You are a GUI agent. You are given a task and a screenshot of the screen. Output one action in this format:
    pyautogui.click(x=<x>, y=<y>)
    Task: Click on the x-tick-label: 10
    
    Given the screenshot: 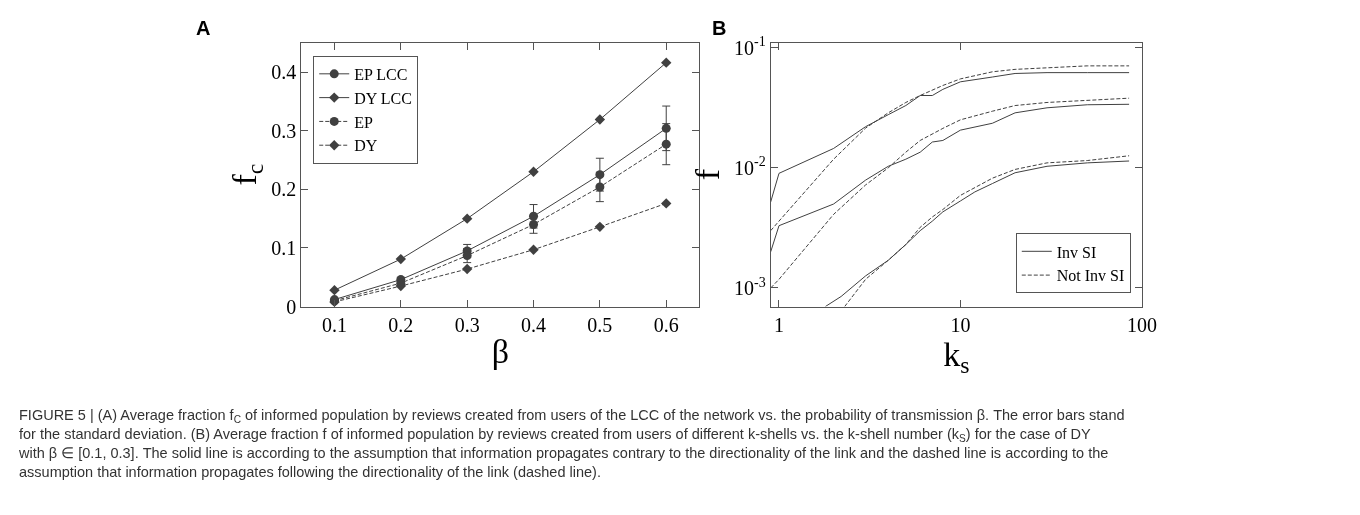 What is the action you would take?
    pyautogui.click(x=960, y=324)
    